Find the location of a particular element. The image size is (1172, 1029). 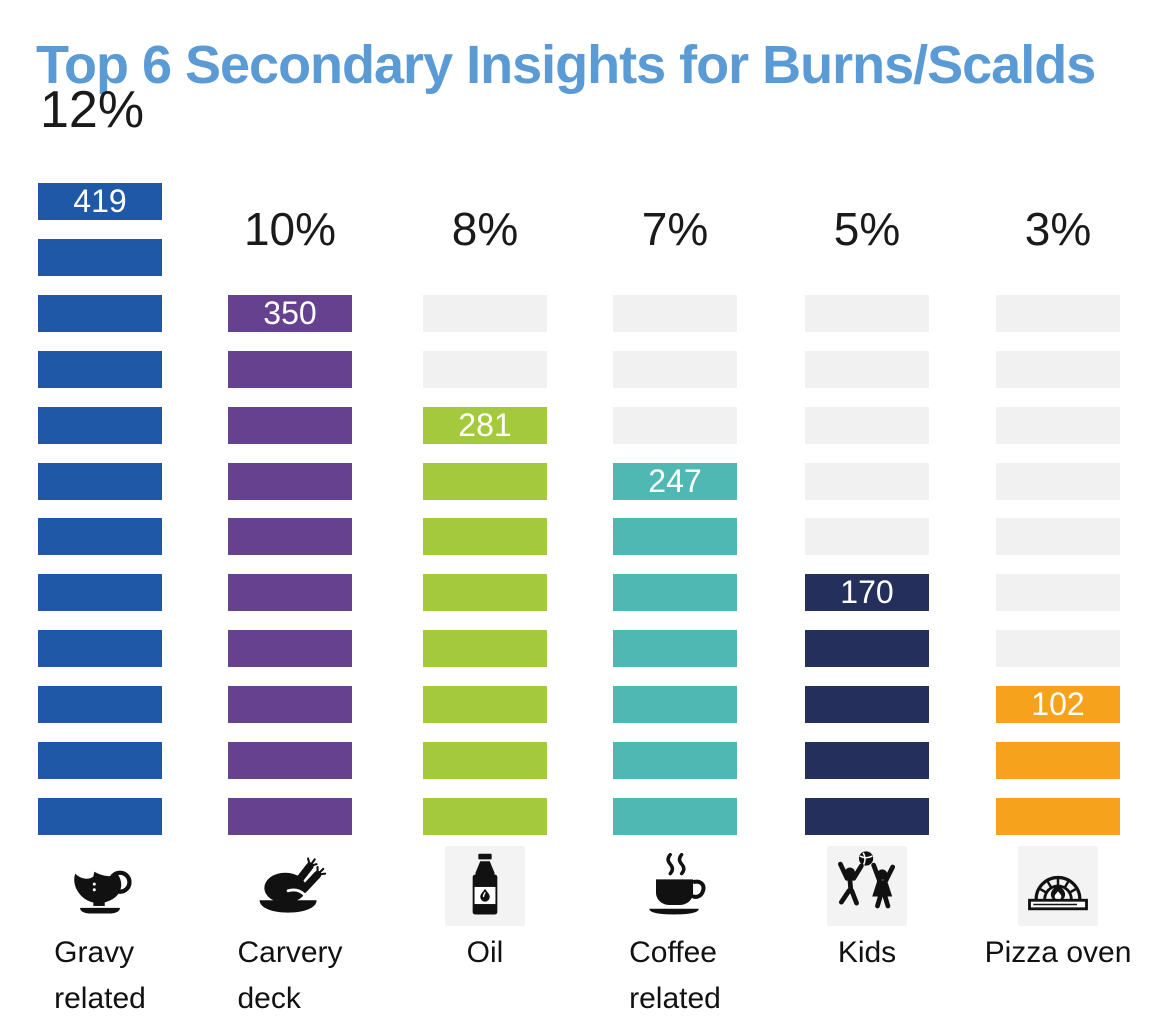

category-label-kids: Kids is located at coordinates (867, 953).